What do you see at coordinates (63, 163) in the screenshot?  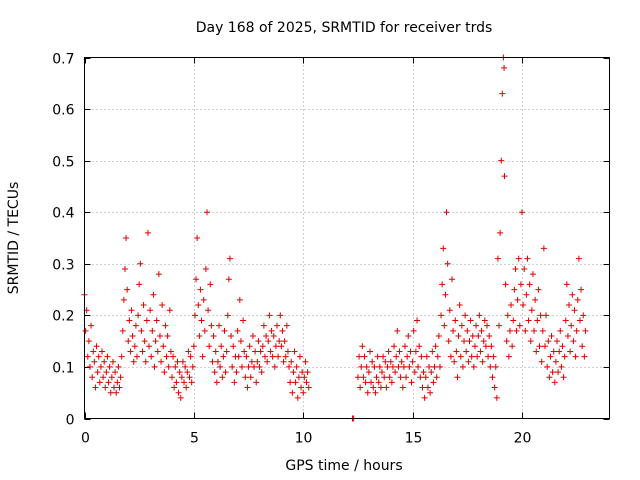 I see `y-tick-label: 0.5` at bounding box center [63, 163].